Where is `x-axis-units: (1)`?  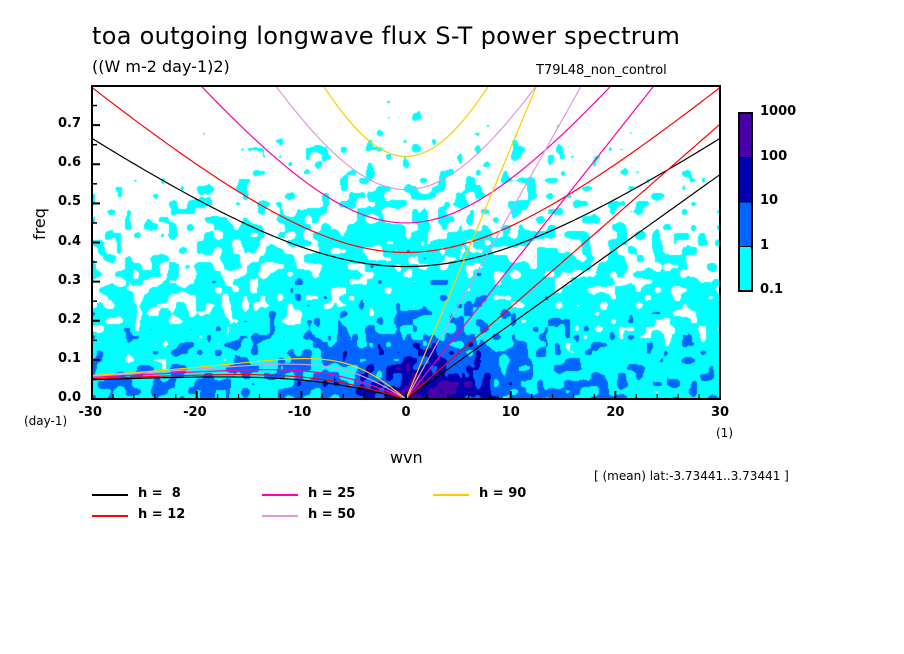
x-axis-units: (1) is located at coordinates (724, 433).